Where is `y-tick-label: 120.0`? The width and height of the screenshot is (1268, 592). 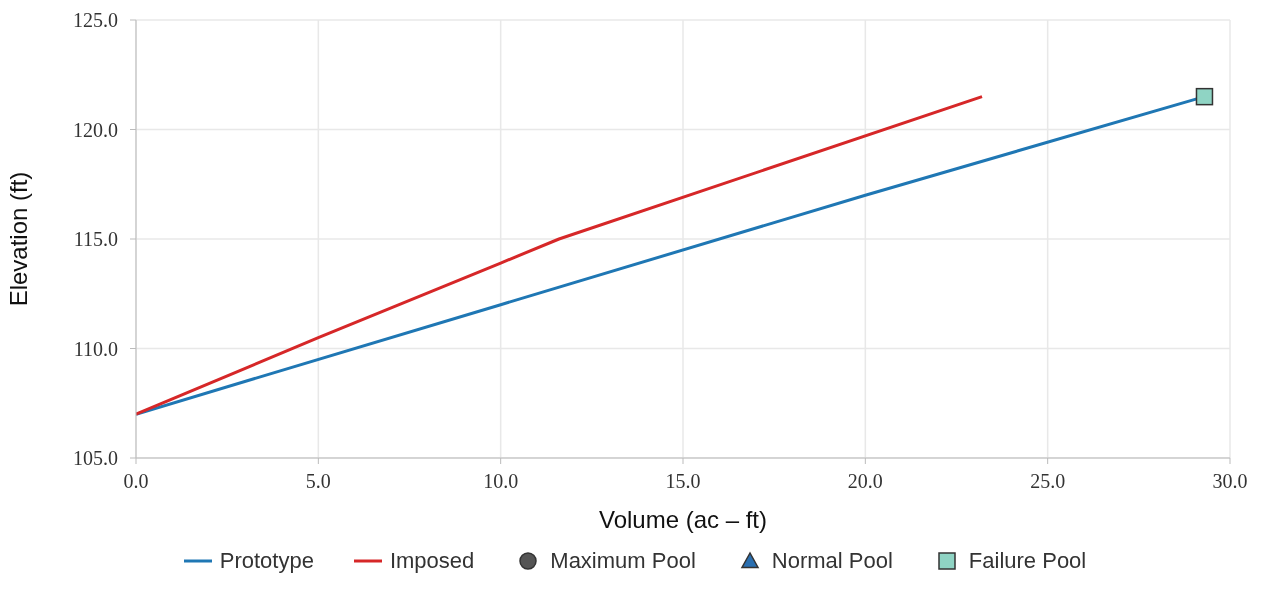 y-tick-label: 120.0 is located at coordinates (95, 129).